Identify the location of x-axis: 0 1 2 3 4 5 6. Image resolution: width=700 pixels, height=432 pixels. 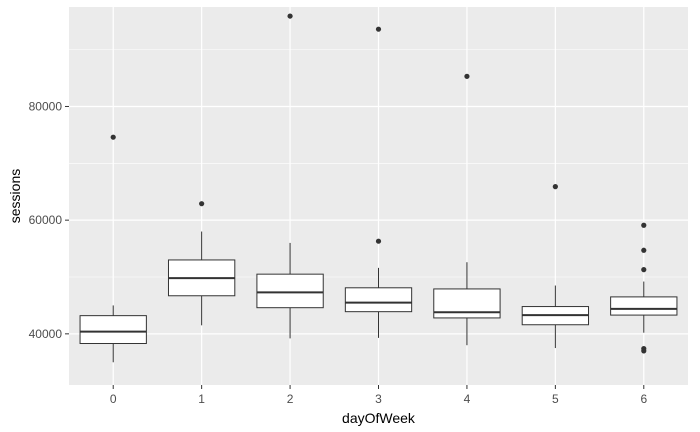
(378, 395).